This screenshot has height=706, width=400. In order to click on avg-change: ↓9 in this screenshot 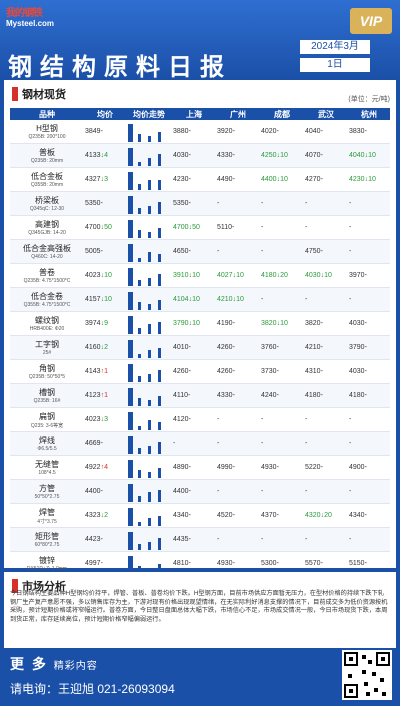, I will do `click(104, 323)`.